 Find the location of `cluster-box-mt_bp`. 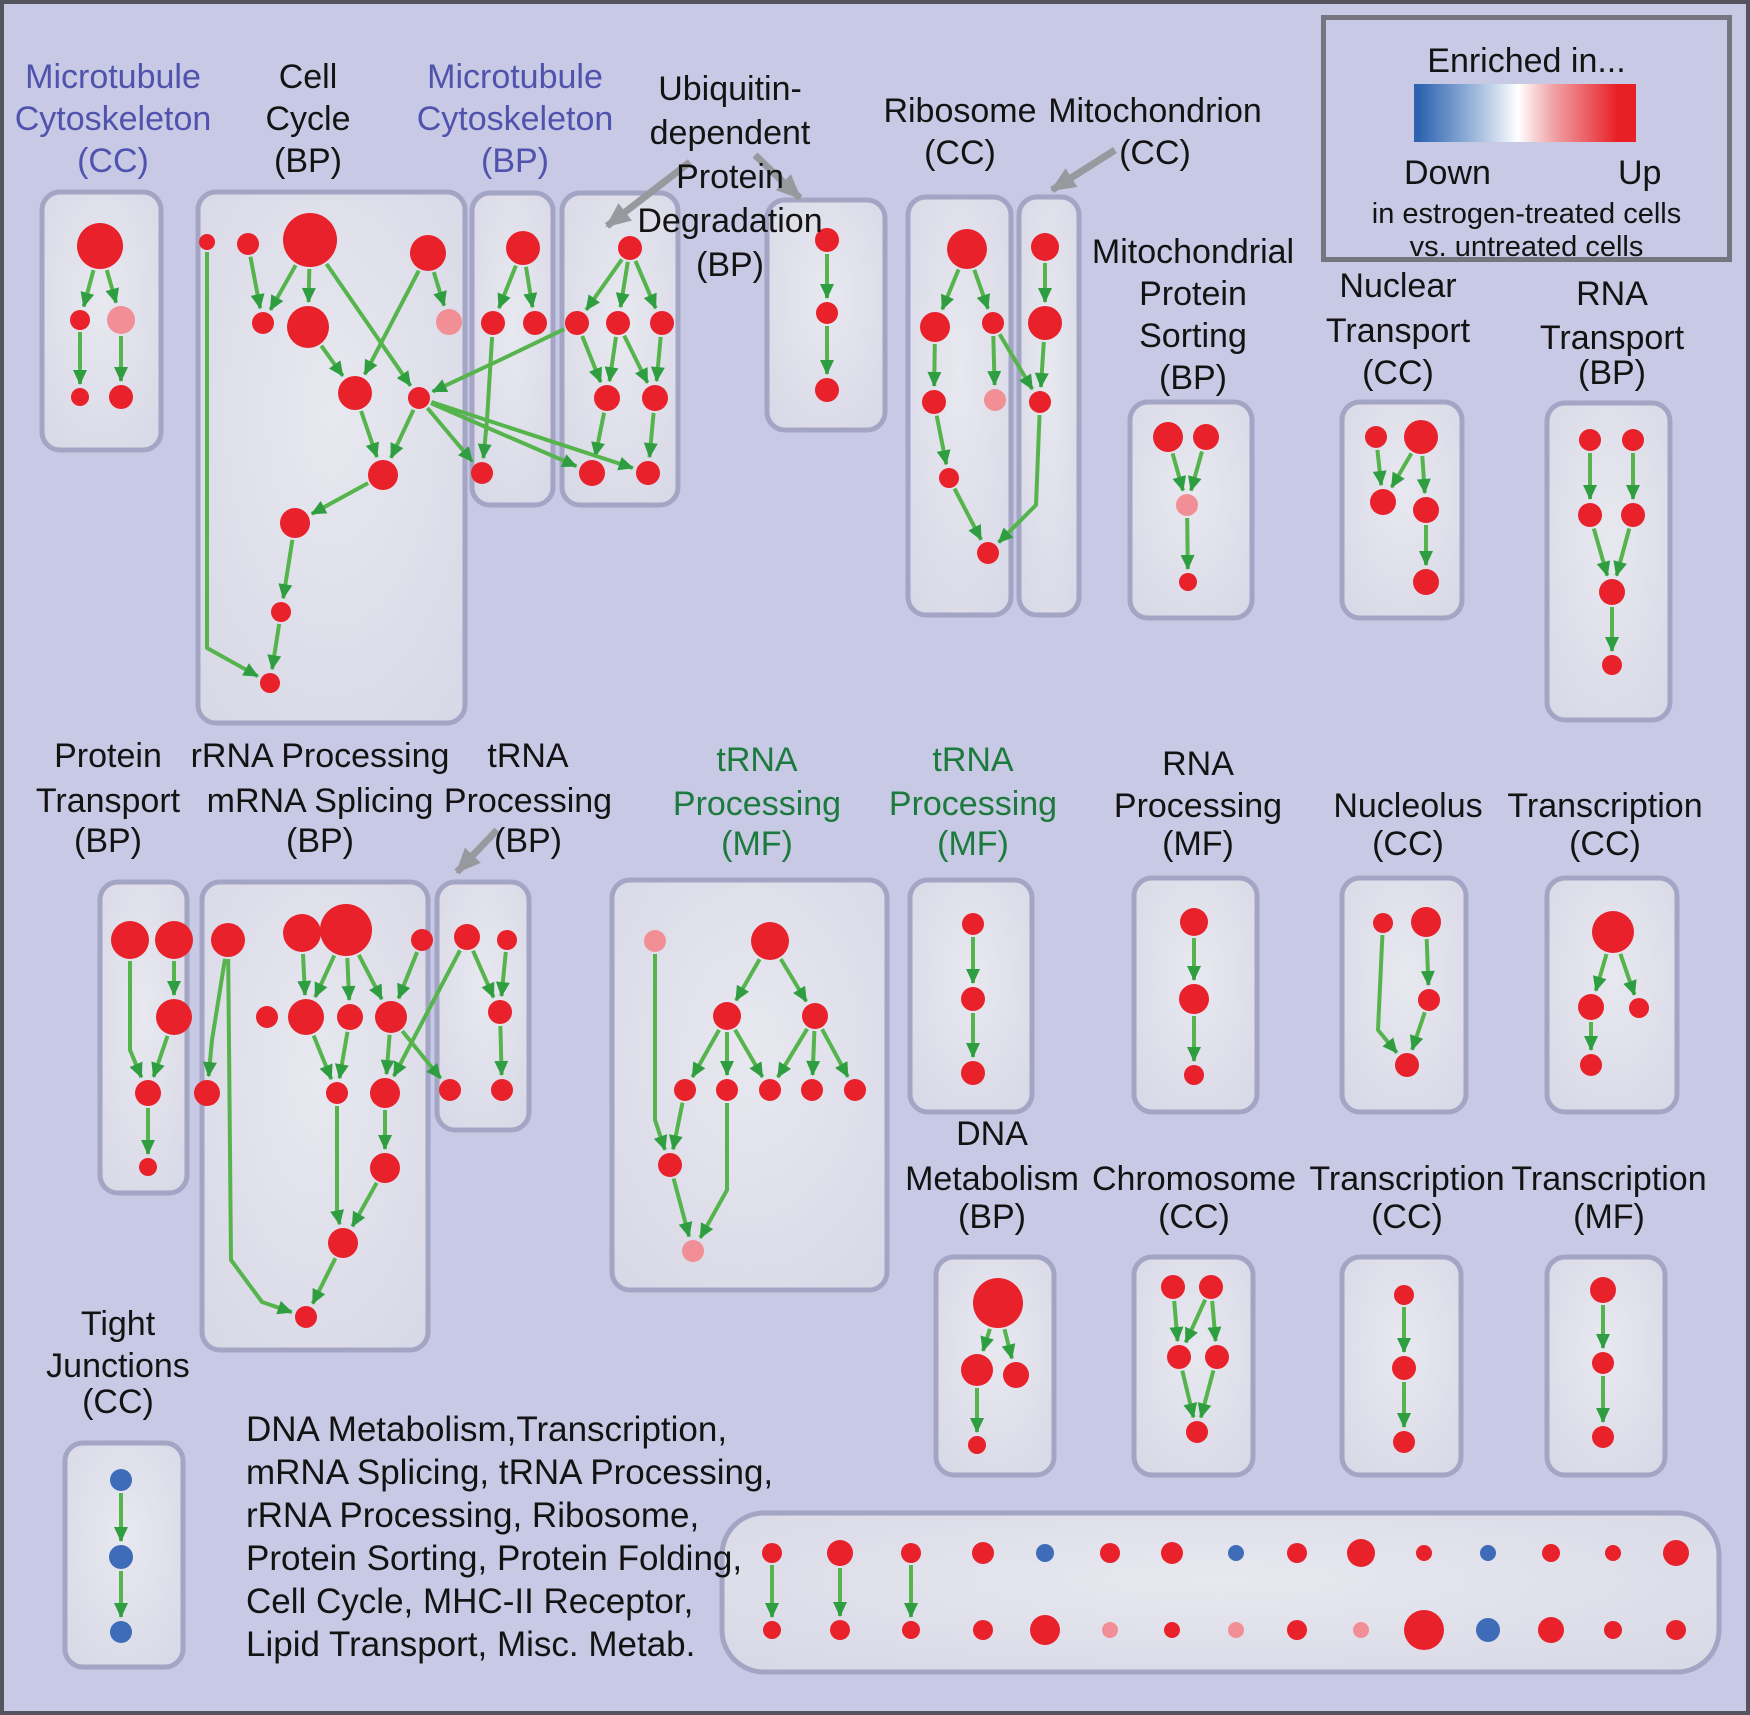

cluster-box-mt_bp is located at coordinates (512, 349).